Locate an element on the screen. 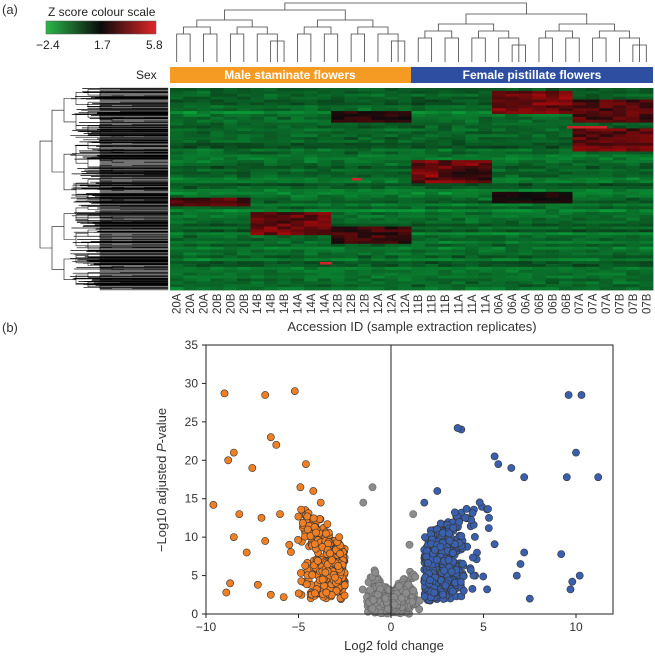 This screenshot has height=660, width=655. dendrogram-branch is located at coordinates (69, 110).